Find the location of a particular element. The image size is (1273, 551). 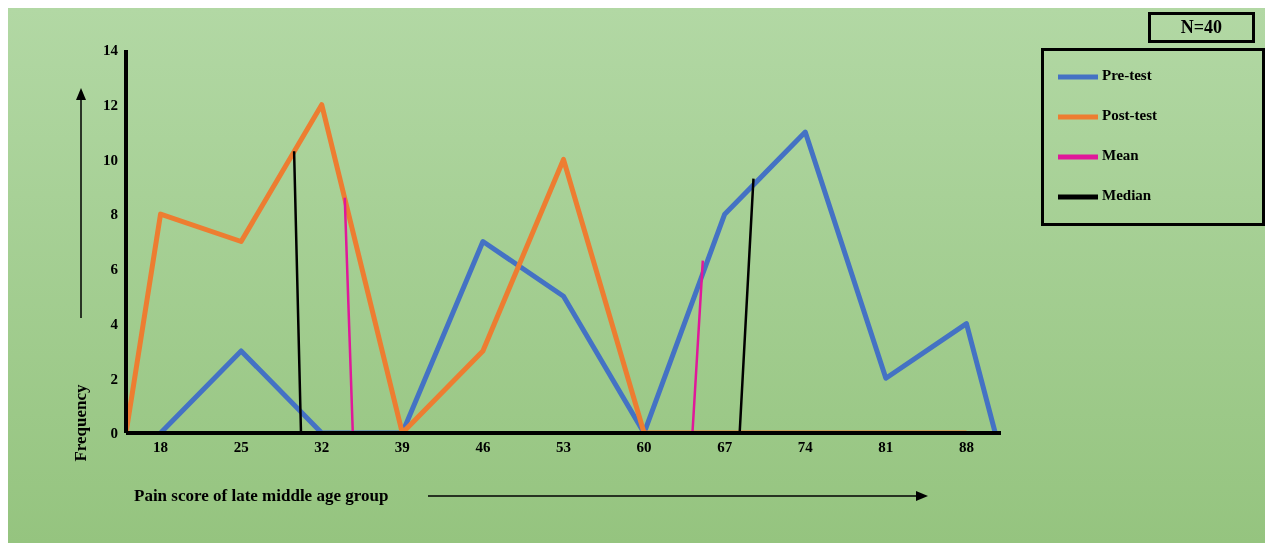

y-tick-label: 6 is located at coordinates (114, 269).